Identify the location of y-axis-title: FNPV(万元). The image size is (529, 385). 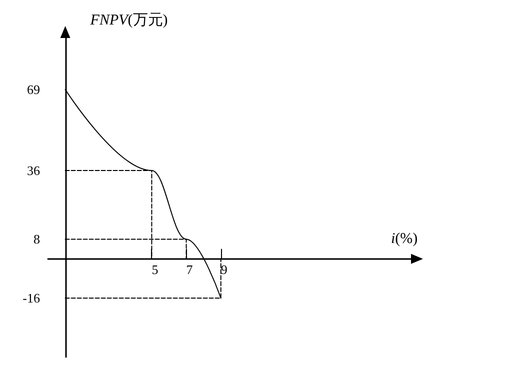
(128, 20).